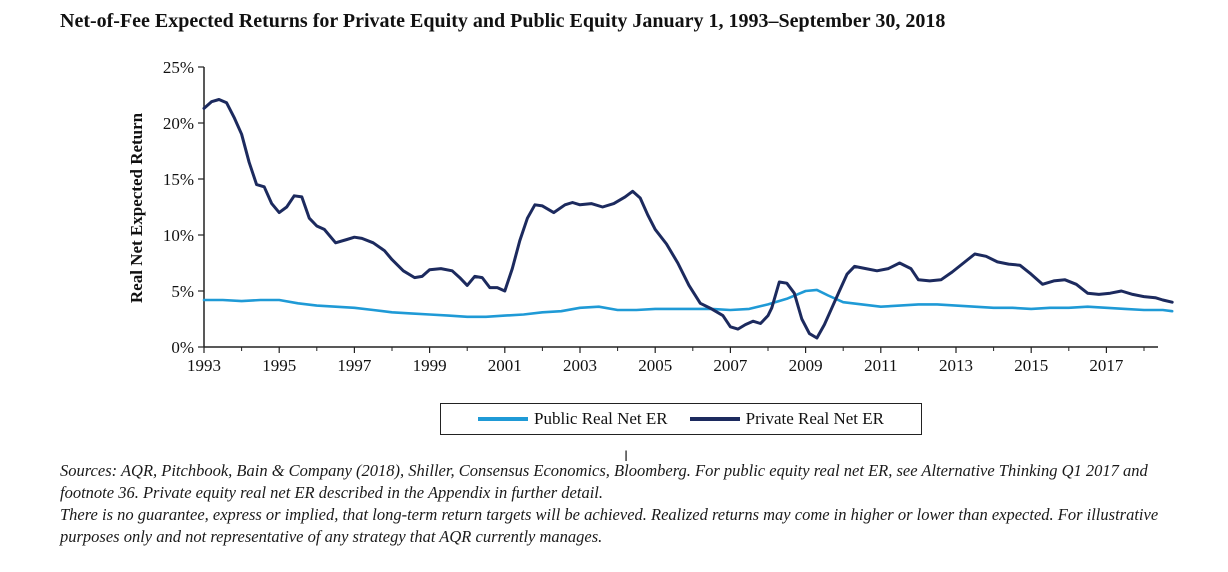 The height and width of the screenshot is (572, 1228). I want to click on x-tick-label: 2017, so click(1106, 365).